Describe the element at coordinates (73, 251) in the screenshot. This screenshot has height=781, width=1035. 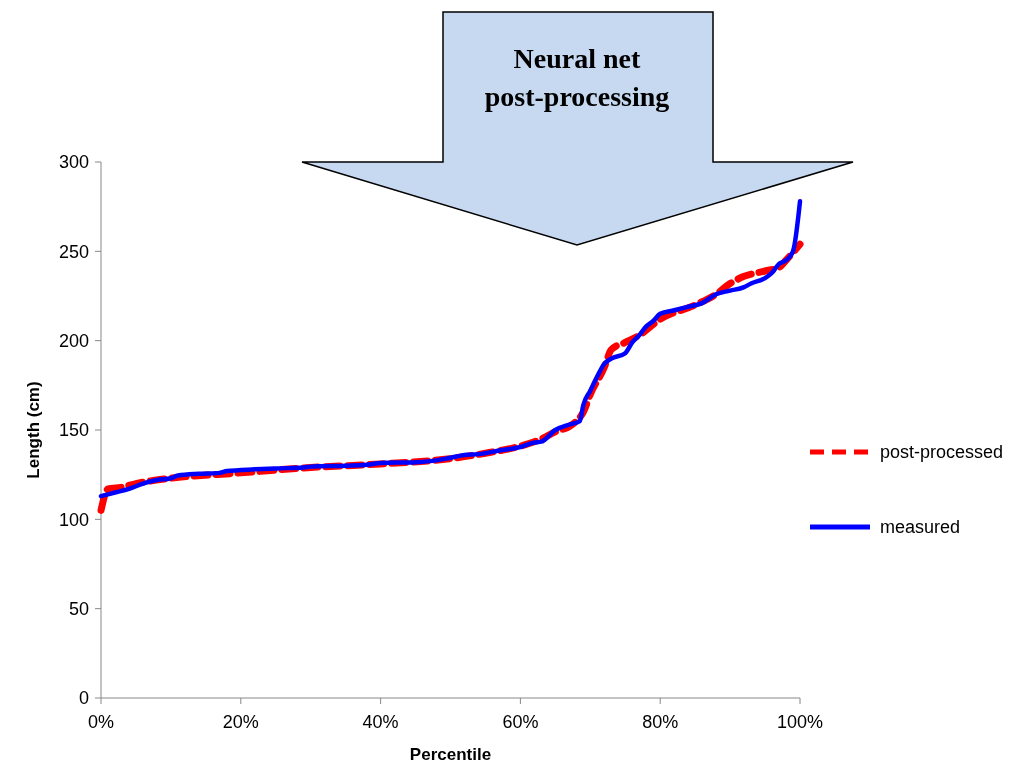
I see `y-tick-label: 250` at that location.